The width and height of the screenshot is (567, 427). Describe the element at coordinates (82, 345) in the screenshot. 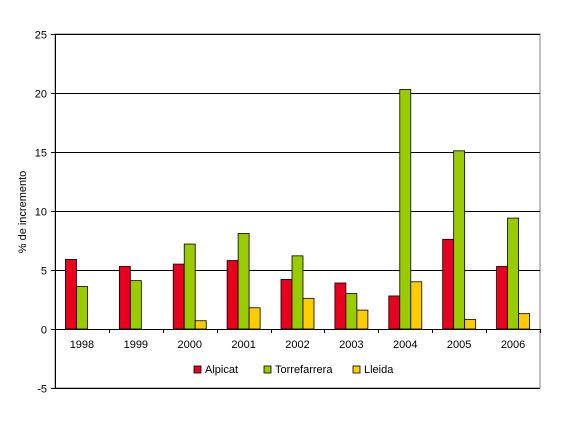

I see `x-tick-label: 1998` at that location.